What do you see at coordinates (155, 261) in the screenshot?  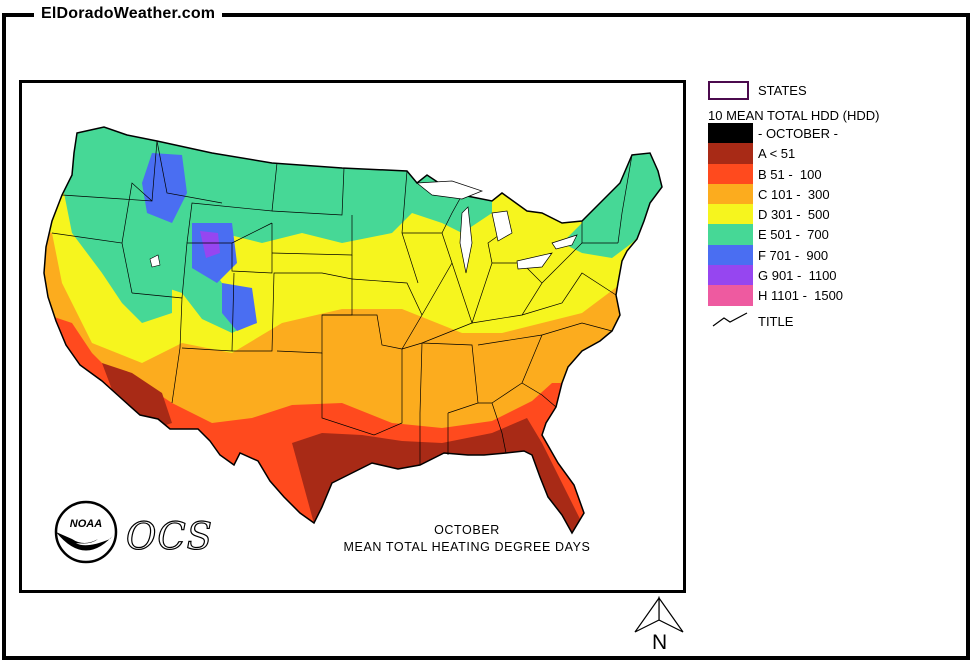 I see `salt-lake` at bounding box center [155, 261].